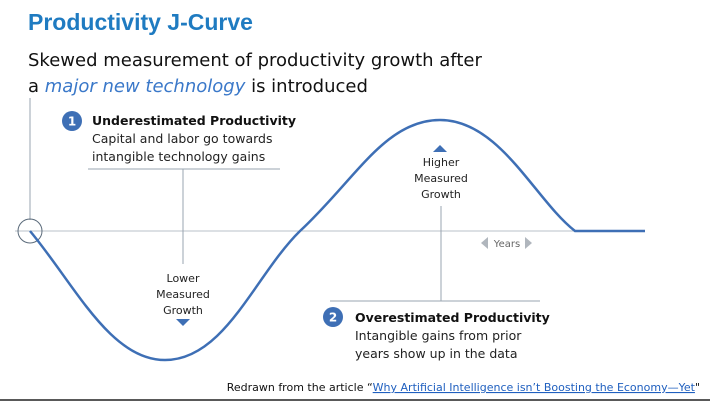  What do you see at coordinates (528, 243) in the screenshot?
I see `right-arrow` at bounding box center [528, 243].